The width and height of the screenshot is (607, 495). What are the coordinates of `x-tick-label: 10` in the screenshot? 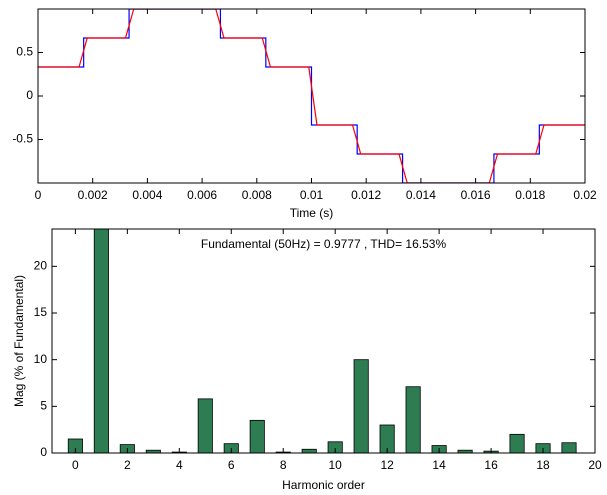 It's located at (336, 465).